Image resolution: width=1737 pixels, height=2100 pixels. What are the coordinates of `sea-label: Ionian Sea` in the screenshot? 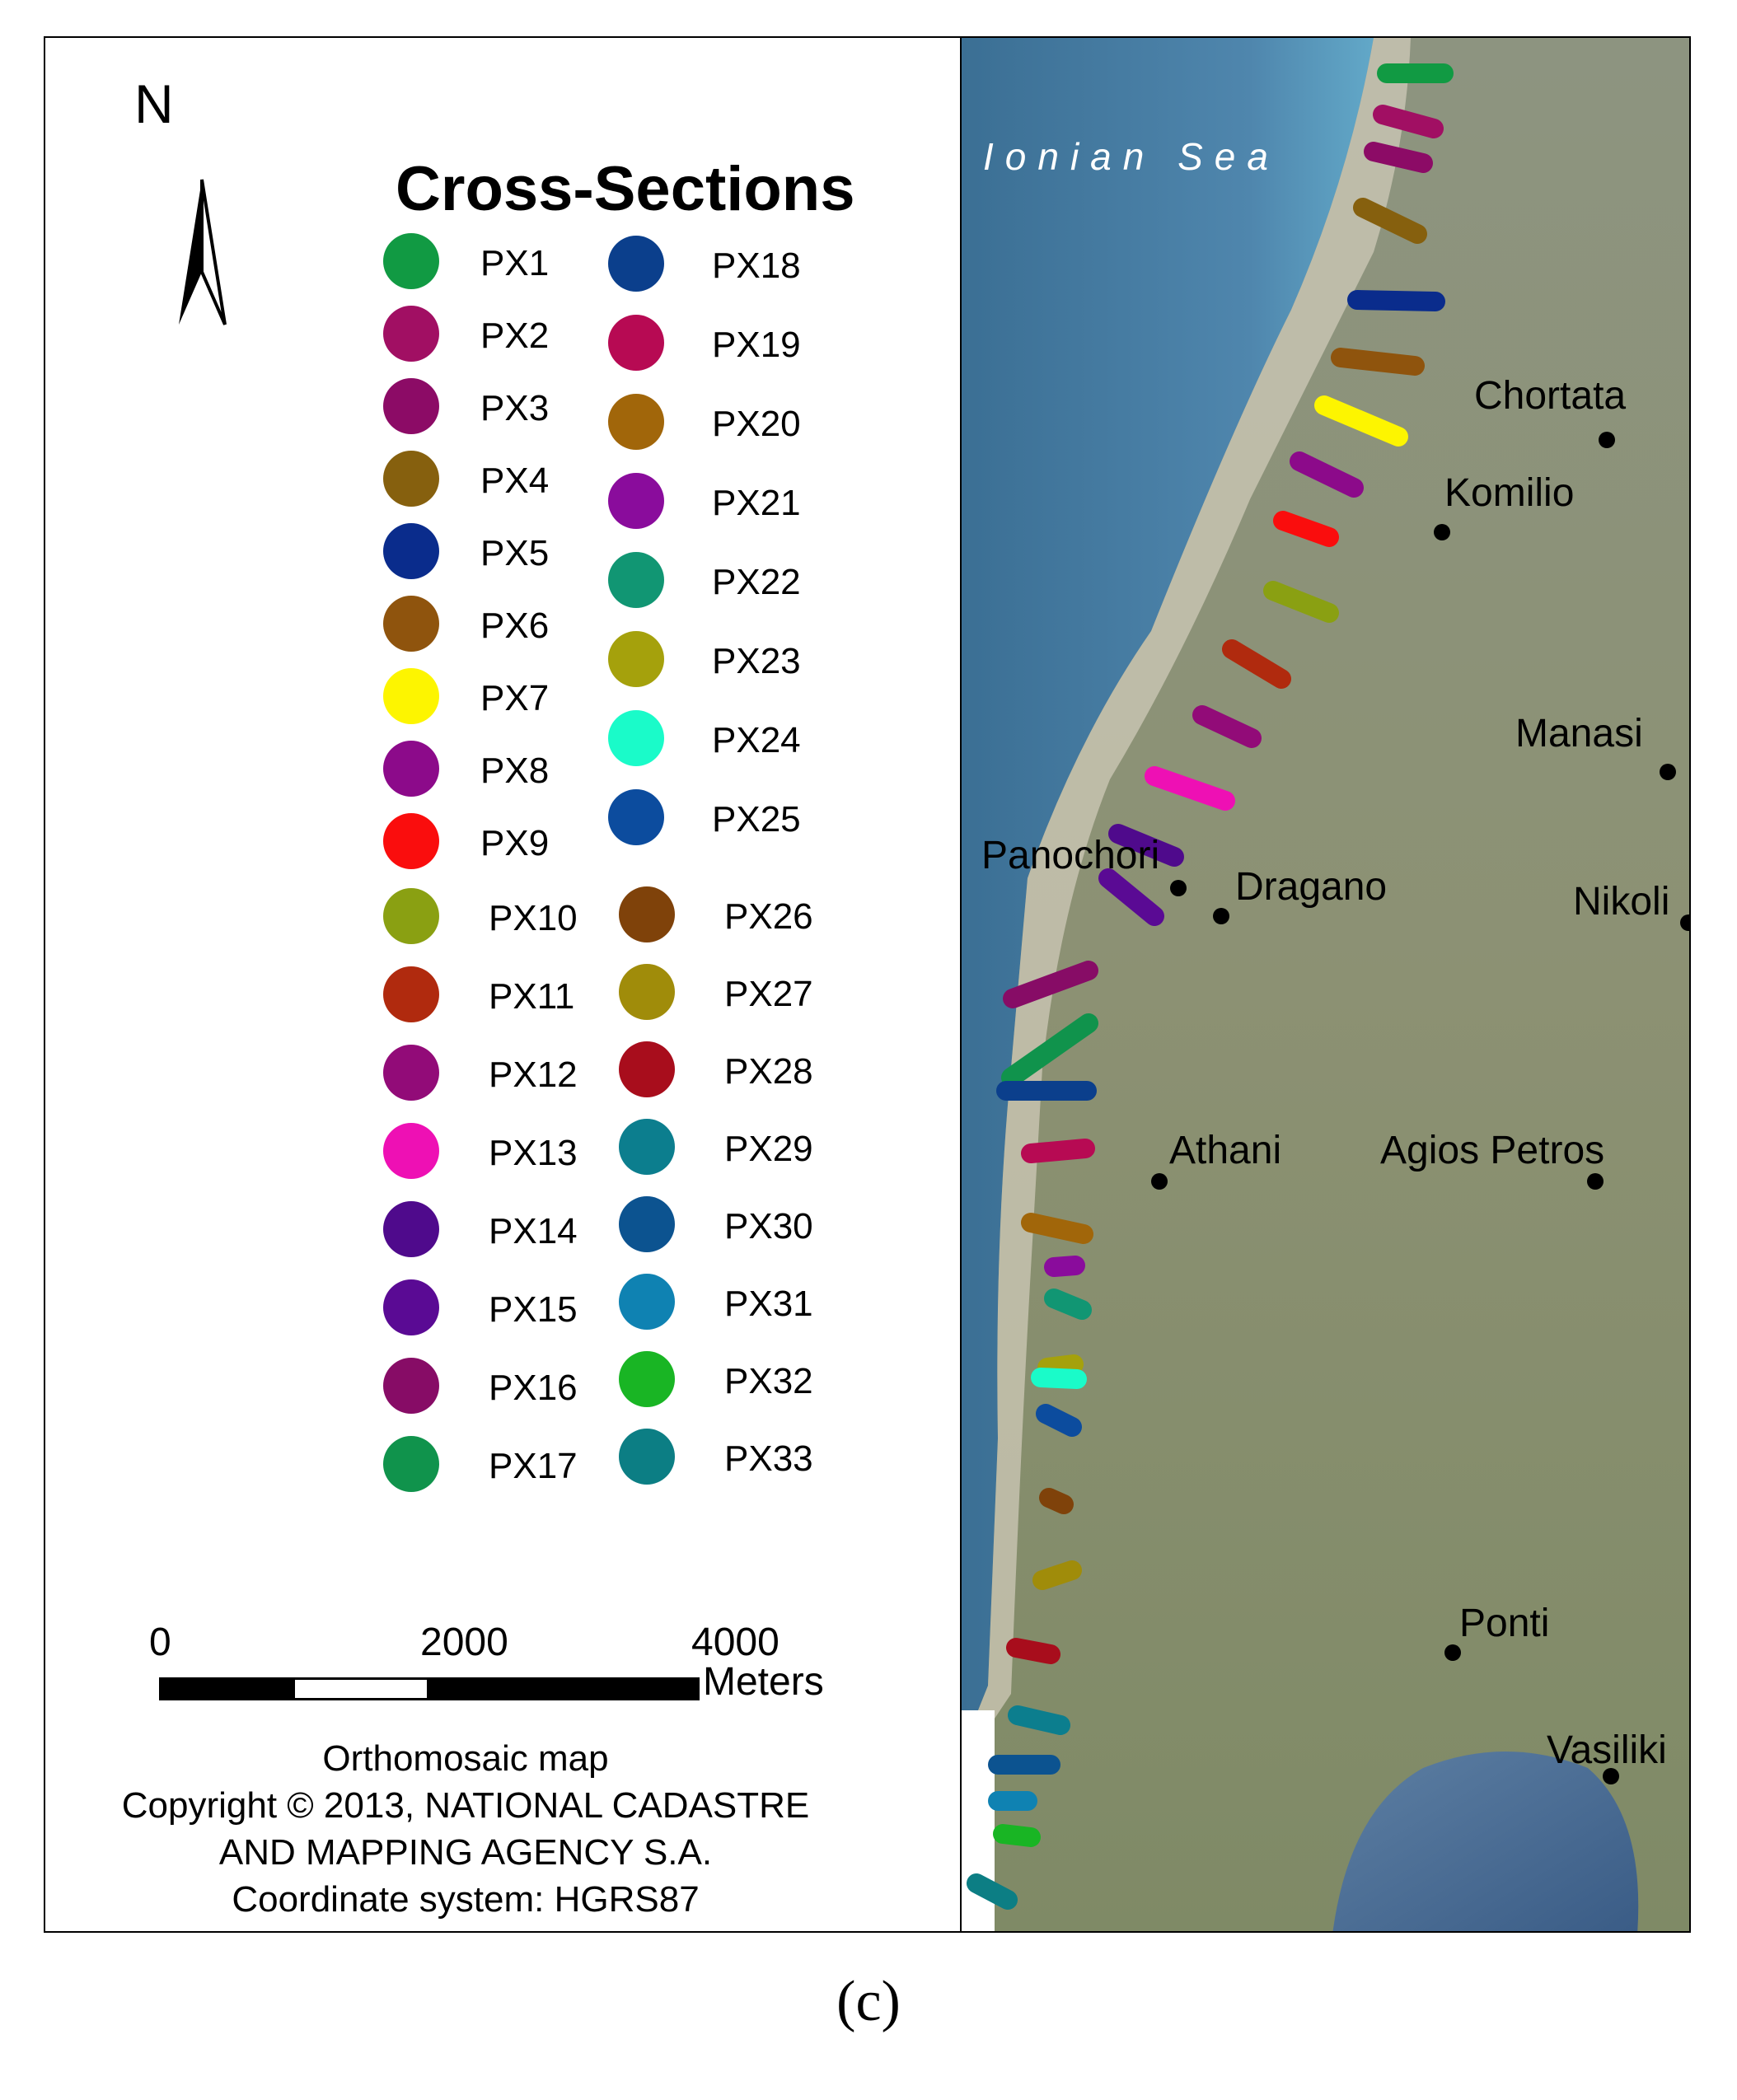 It's located at (1131, 157).